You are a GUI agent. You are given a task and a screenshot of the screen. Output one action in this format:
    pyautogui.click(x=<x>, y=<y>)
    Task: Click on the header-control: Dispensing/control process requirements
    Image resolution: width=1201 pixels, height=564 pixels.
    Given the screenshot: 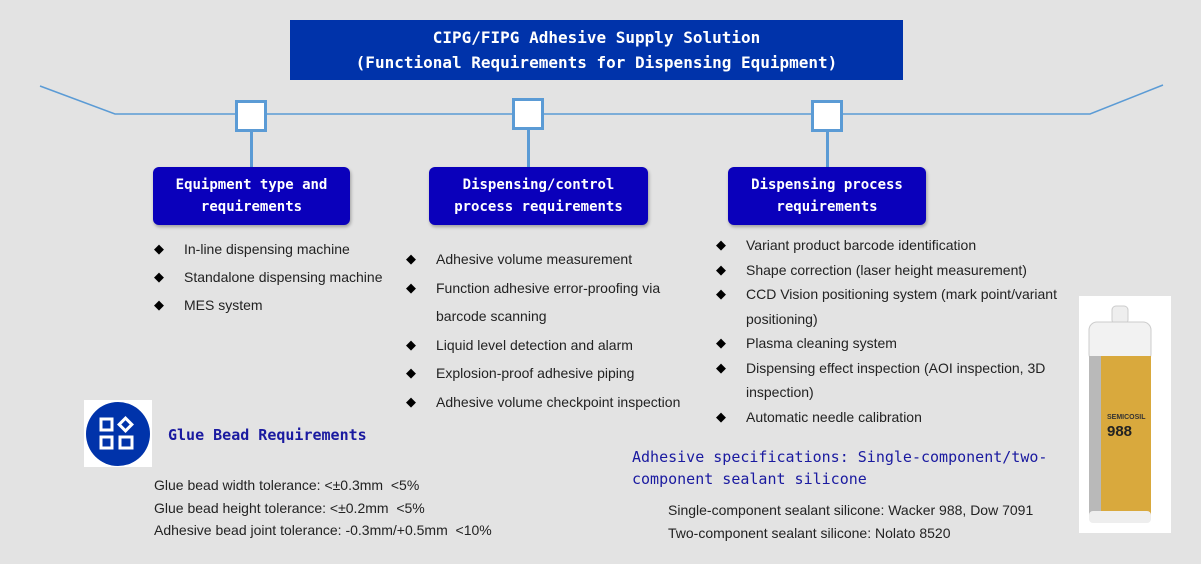 What is the action you would take?
    pyautogui.click(x=538, y=196)
    